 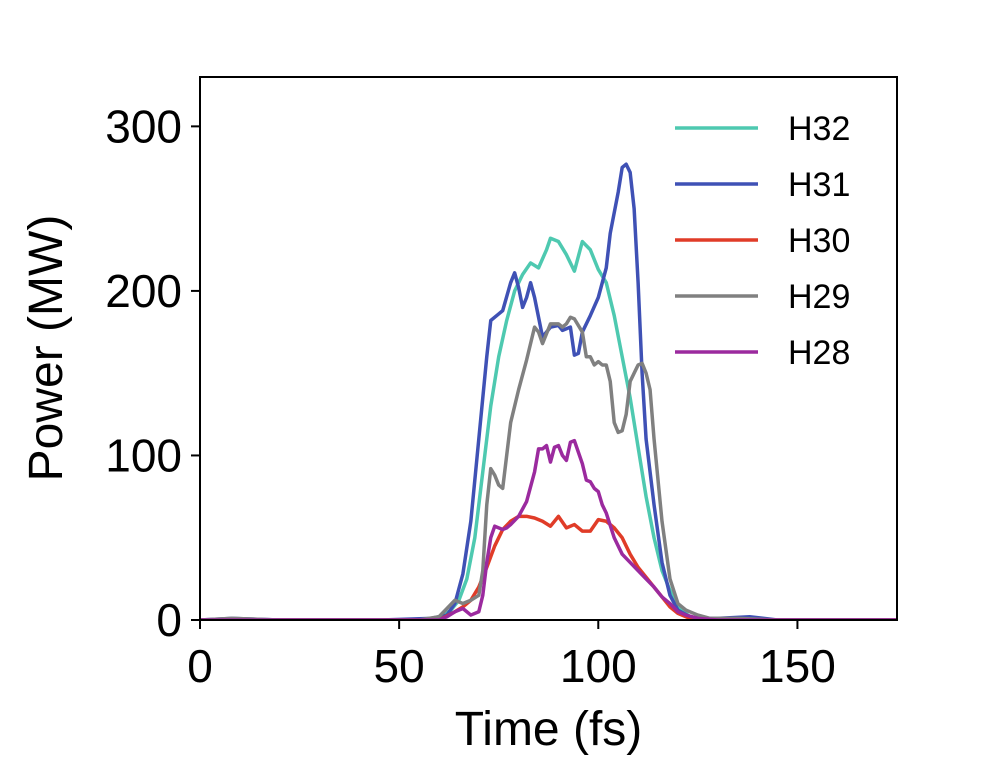 I want to click on legend-label-h29: H29, so click(x=819, y=297).